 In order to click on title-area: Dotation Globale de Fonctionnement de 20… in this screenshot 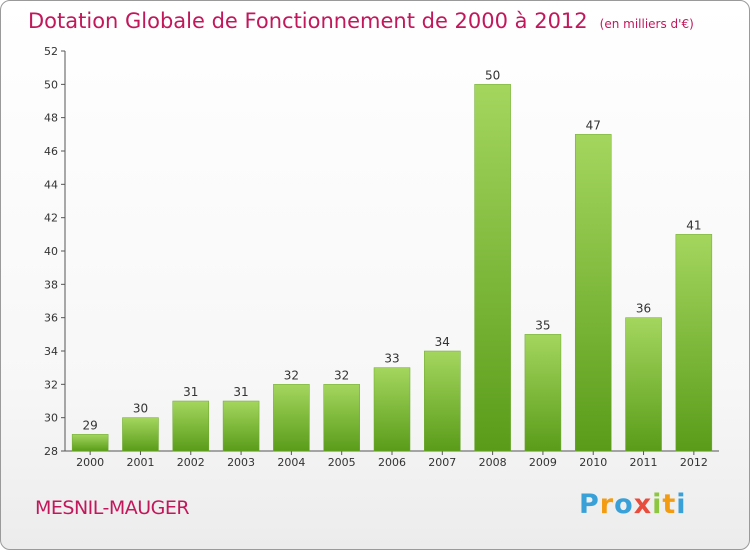, I will do `click(361, 21)`.